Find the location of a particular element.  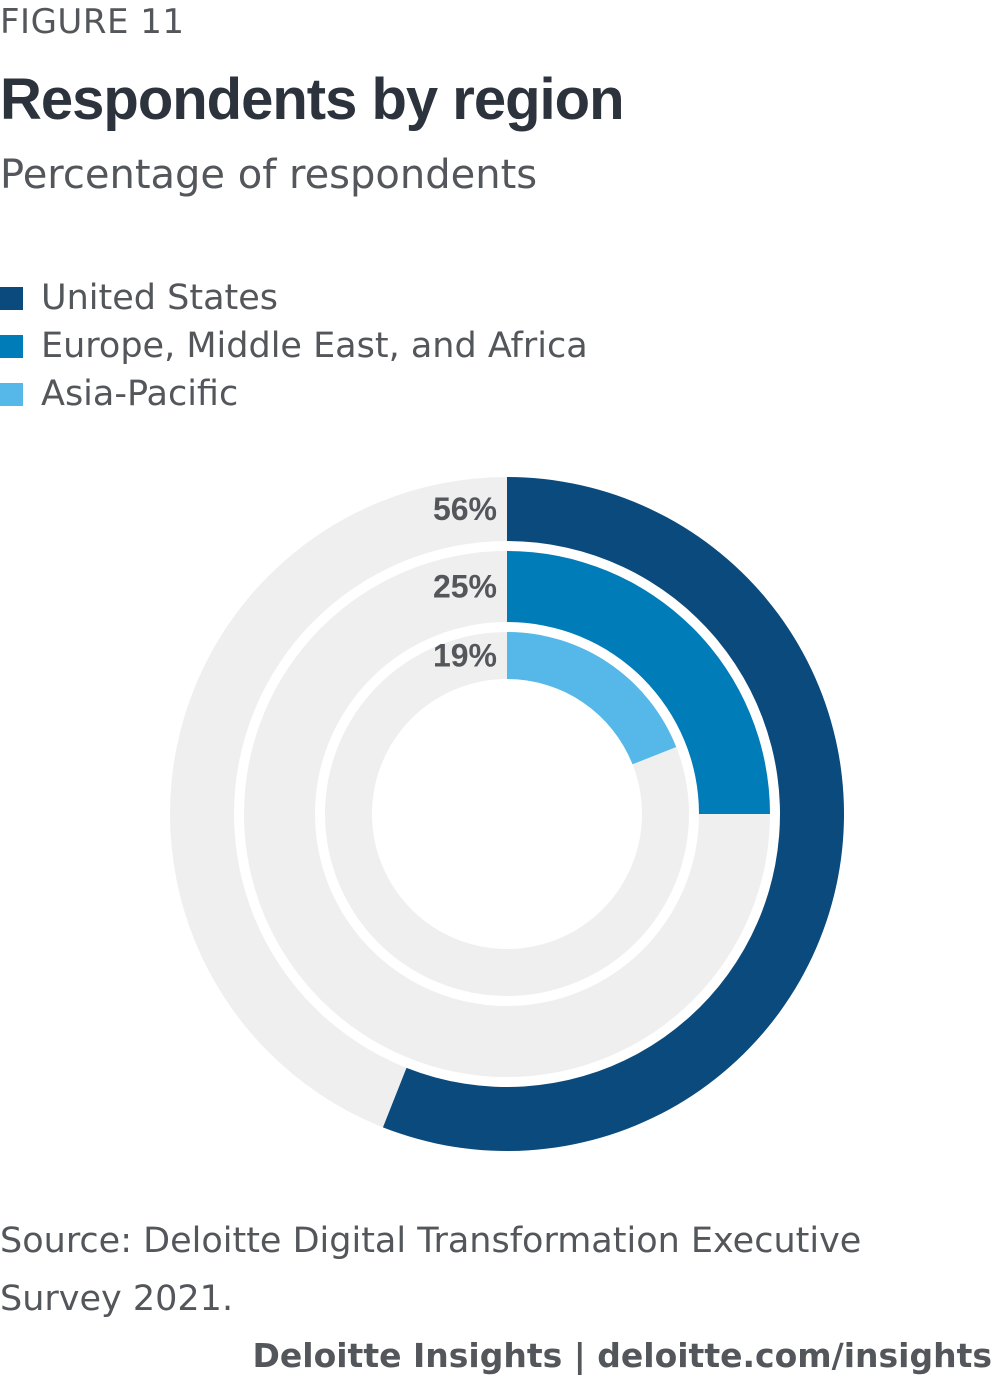

chart-subtitle: Percentage of respondents is located at coordinates (269, 175).